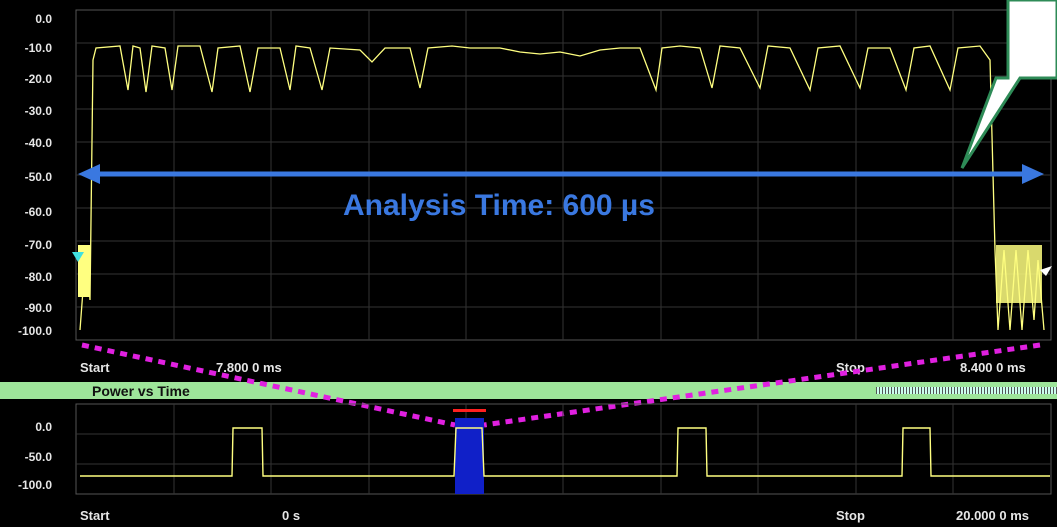 The image size is (1057, 527). What do you see at coordinates (141, 391) in the screenshot?
I see `panel-title: Power vs Time` at bounding box center [141, 391].